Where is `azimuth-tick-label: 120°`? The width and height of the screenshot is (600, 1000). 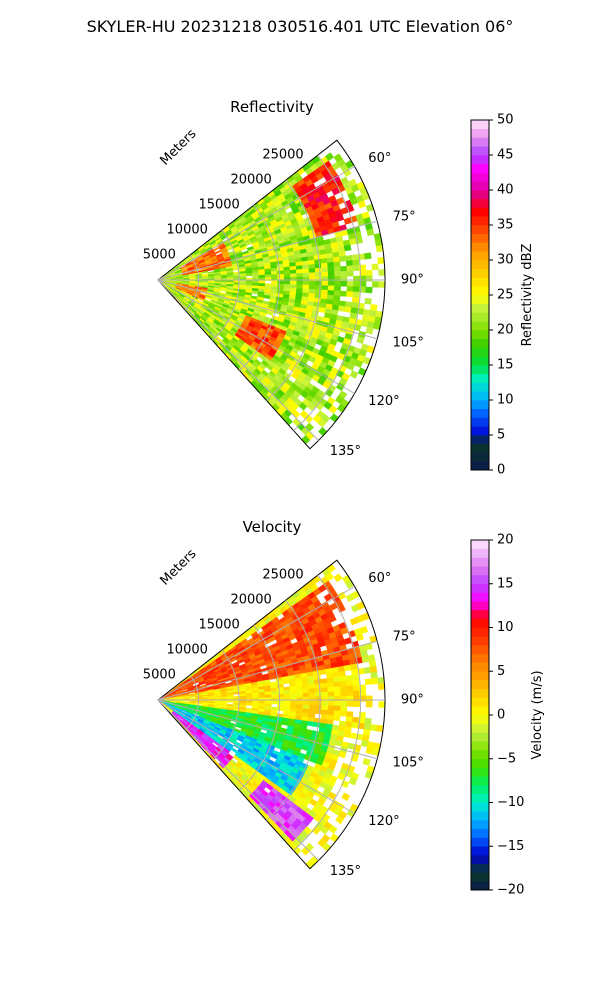
azimuth-tick-label: 120° is located at coordinates (383, 821).